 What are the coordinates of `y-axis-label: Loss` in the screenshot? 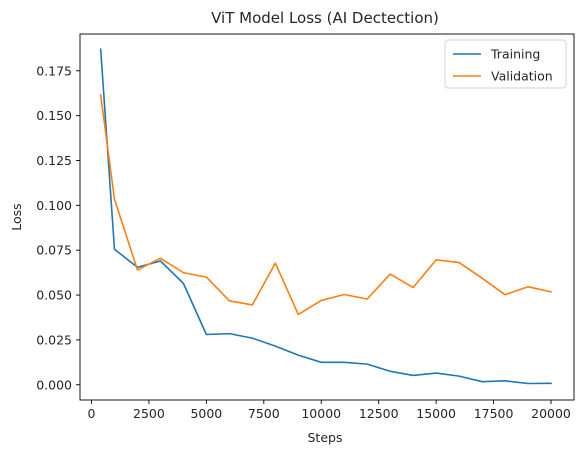 It's located at (16, 216).